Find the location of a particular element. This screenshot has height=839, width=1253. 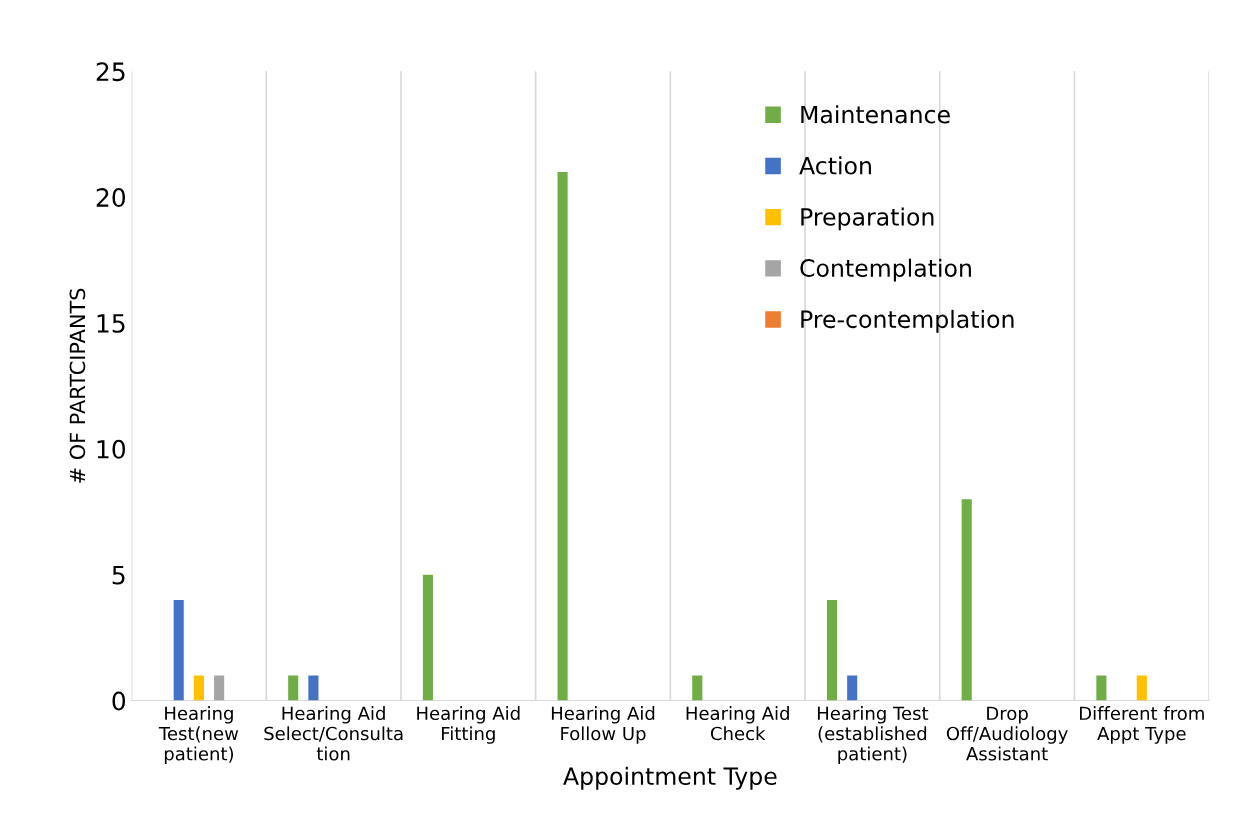

y-tick-label: 5 is located at coordinates (118, 575).